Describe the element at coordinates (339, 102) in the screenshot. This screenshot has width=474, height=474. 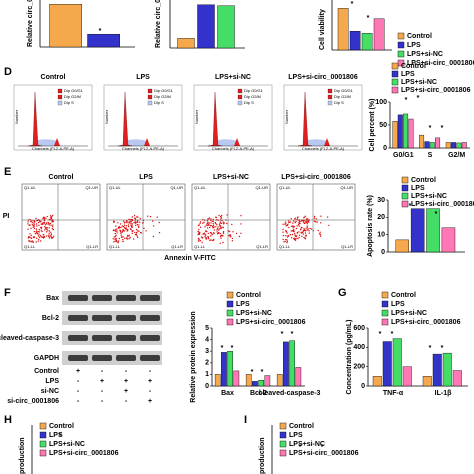
I see `flow-legend-label: Dip S` at that location.